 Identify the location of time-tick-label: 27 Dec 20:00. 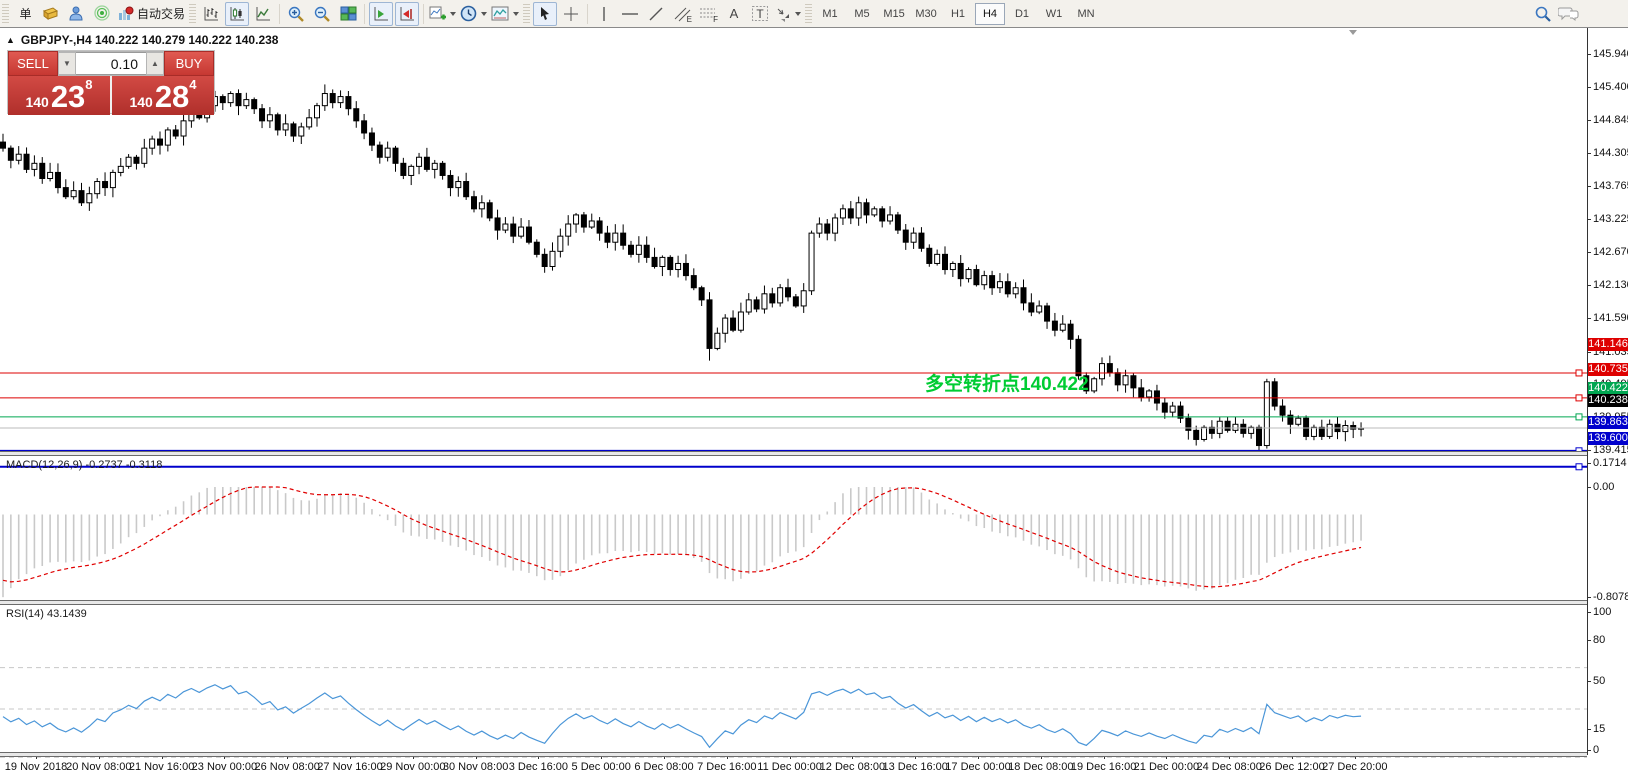
(1355, 767).